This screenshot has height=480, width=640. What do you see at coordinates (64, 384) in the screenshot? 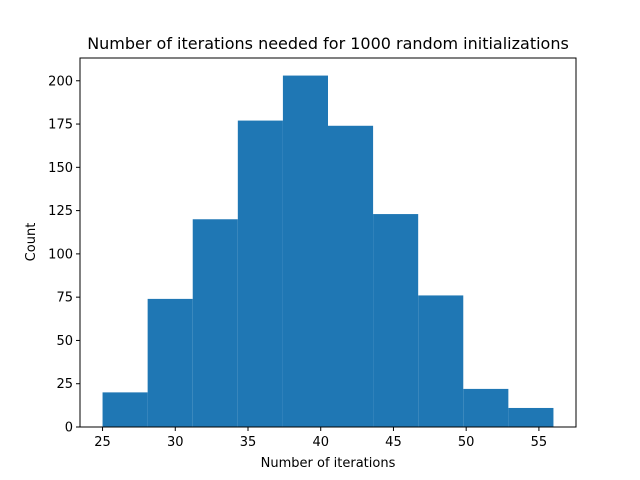
I see `y-tick-label: 25` at bounding box center [64, 384].